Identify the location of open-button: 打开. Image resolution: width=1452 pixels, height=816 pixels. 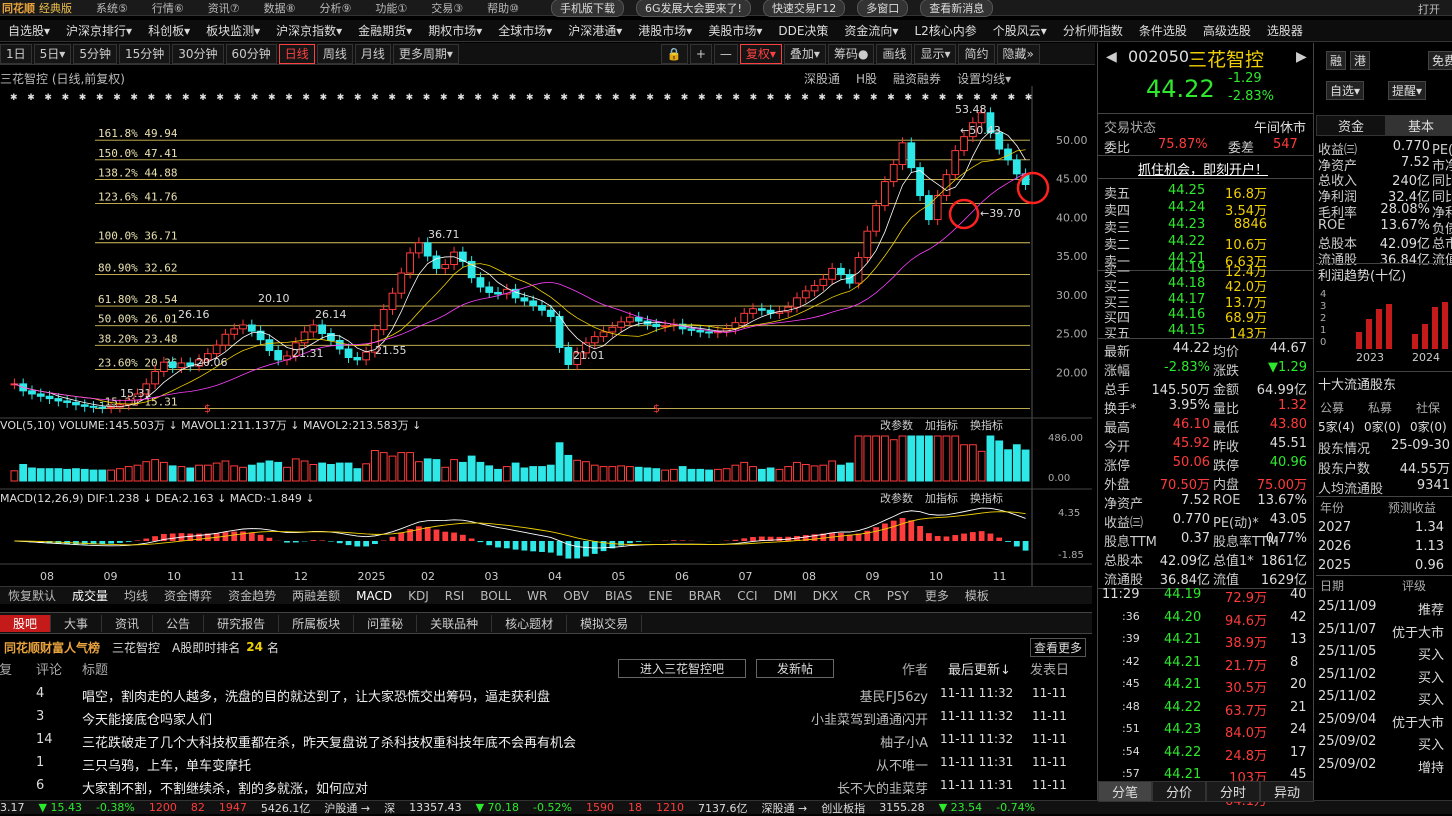
(1429, 9).